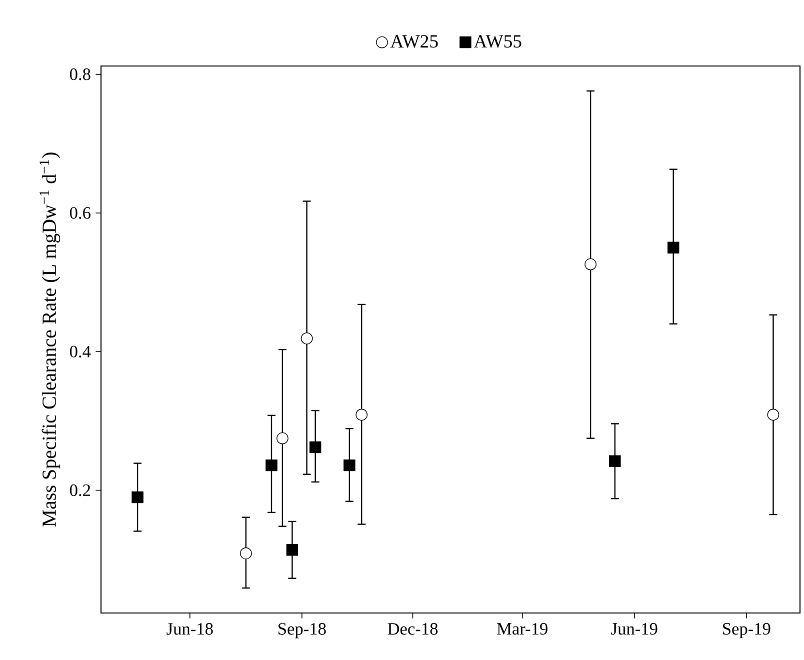 The image size is (804, 660). What do you see at coordinates (189, 629) in the screenshot?
I see `x-tick-label: Jun-18` at bounding box center [189, 629].